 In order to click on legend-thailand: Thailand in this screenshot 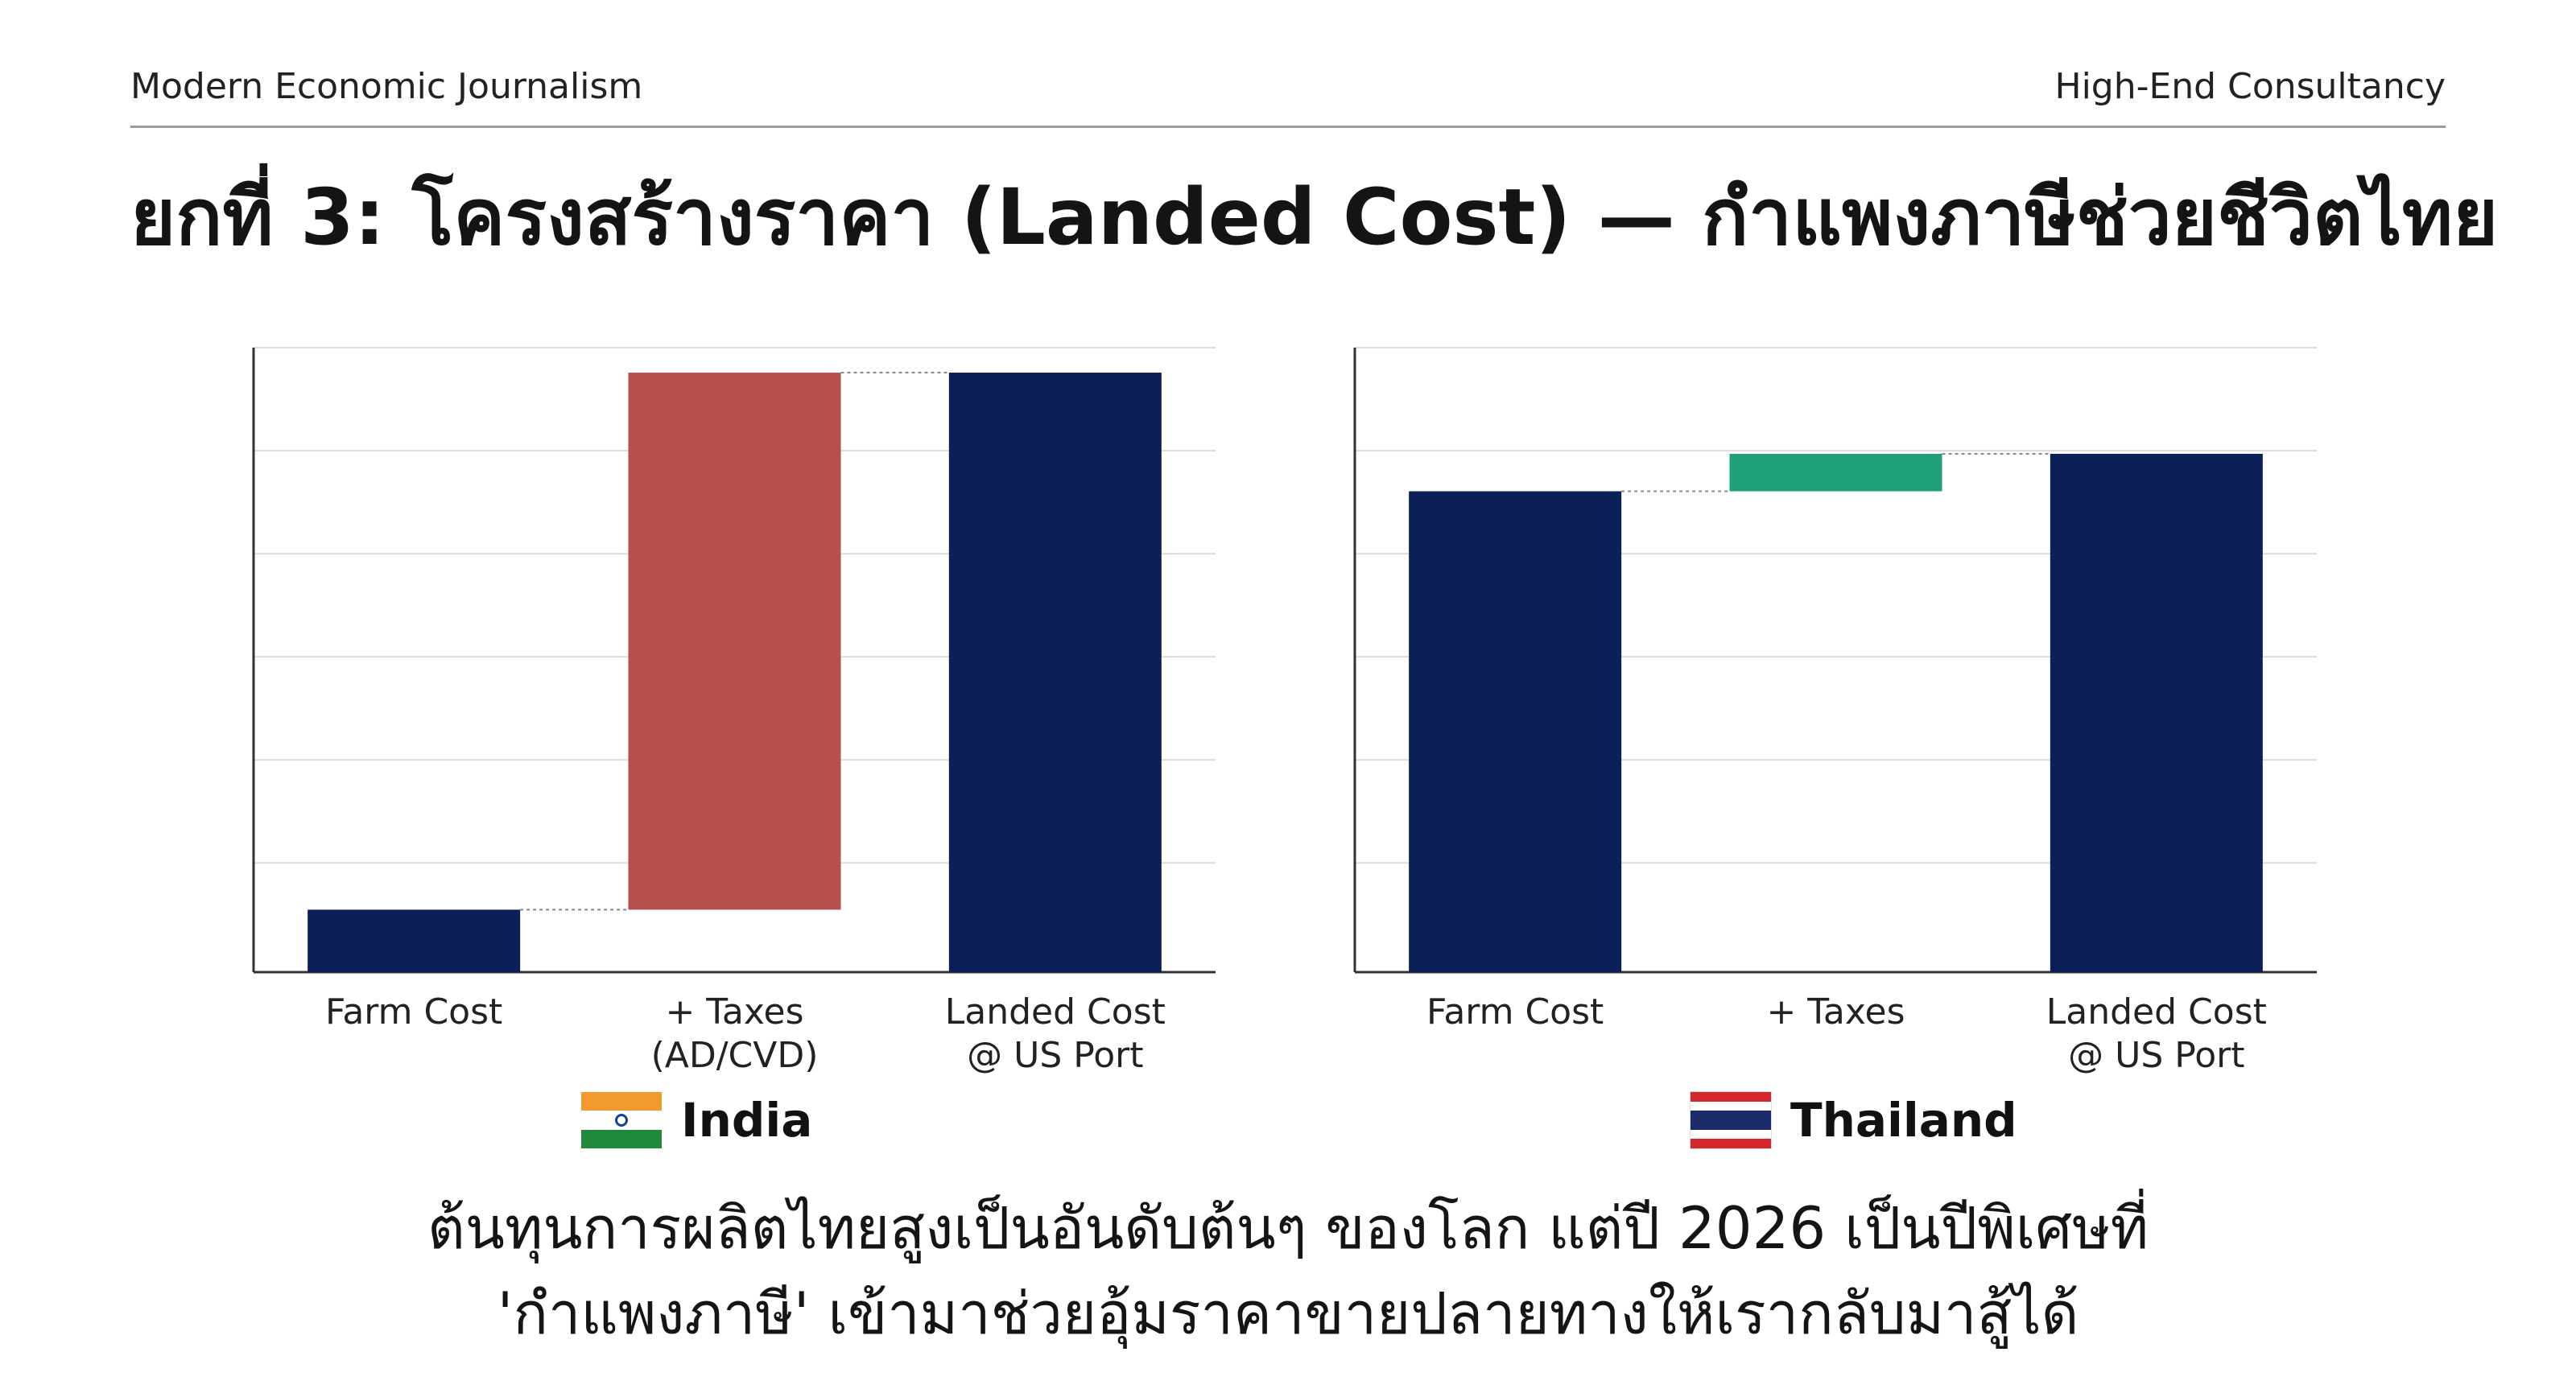, I will do `click(1853, 1120)`.